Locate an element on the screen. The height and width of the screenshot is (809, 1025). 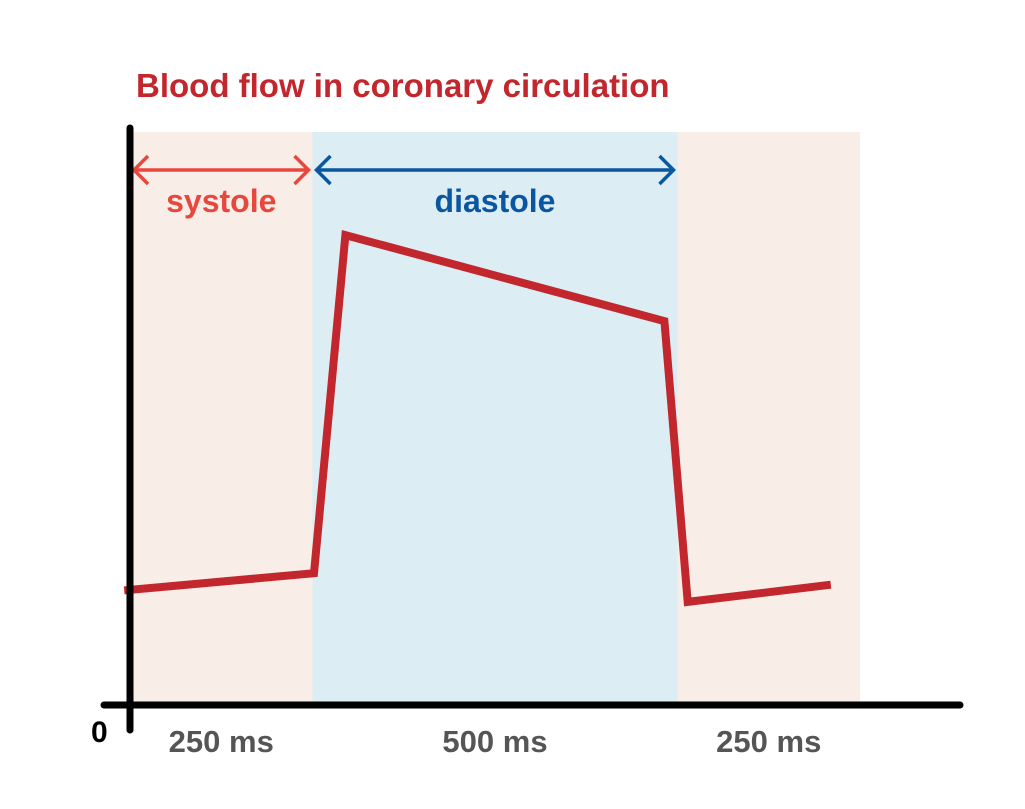
phase-systole: systole is located at coordinates (221, 186).